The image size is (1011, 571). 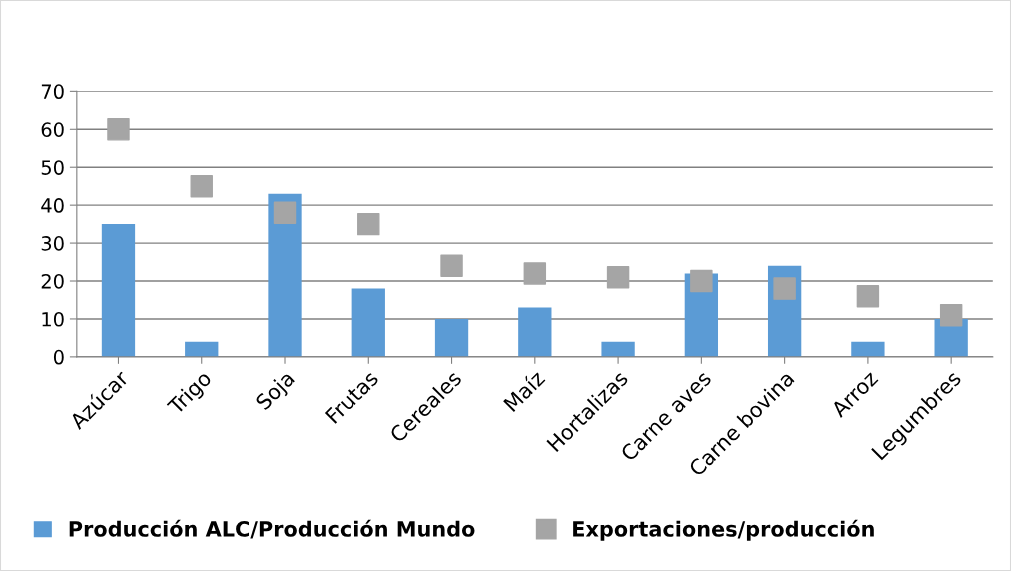 What do you see at coordinates (52, 167) in the screenshot?
I see `y-tick-label: 50` at bounding box center [52, 167].